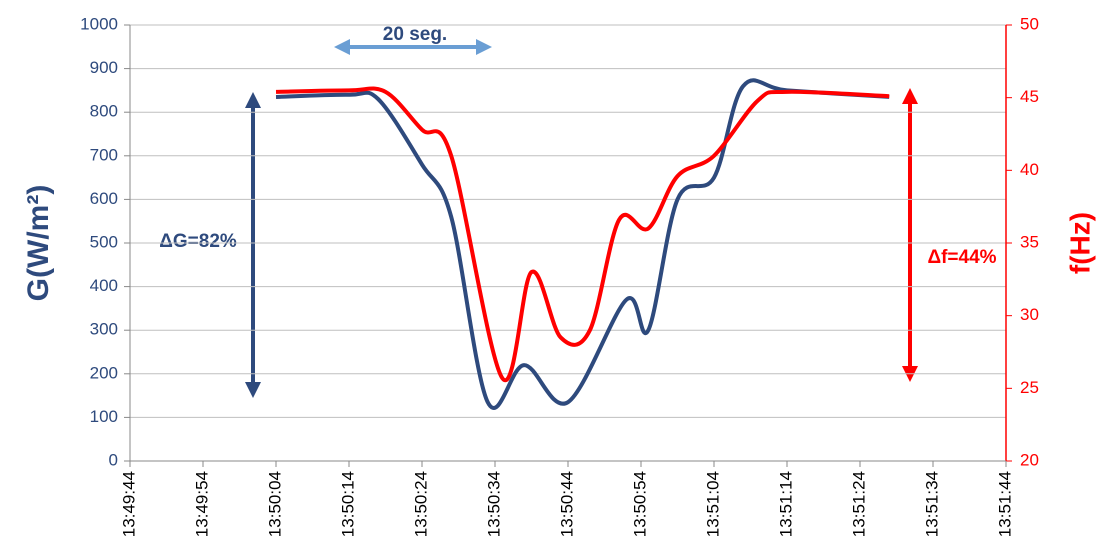  I want to click on y2-tick-label: 45, so click(1029, 96).